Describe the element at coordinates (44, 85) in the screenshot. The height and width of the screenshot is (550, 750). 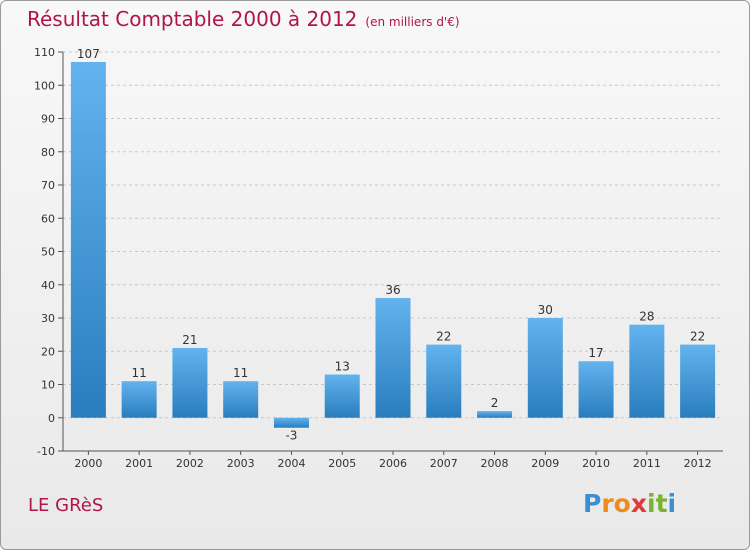
I see `y-tick-label: 100` at that location.